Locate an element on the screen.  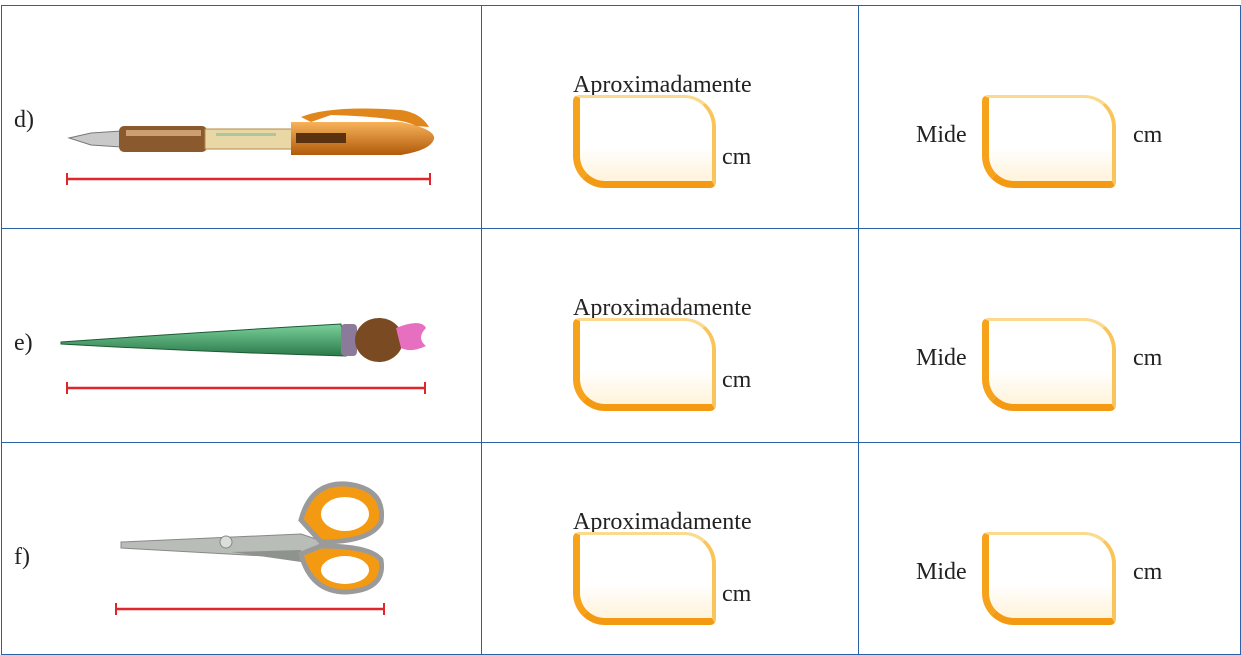
row-label: e) is located at coordinates (23, 343).